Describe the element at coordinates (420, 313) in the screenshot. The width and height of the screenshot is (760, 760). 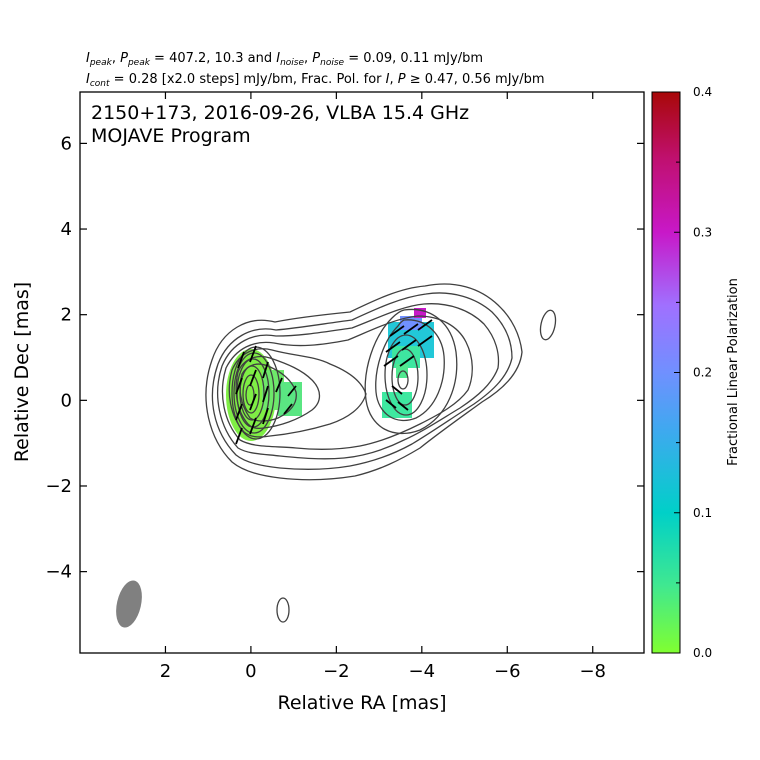
I see `pol-patch-knot-tip` at that location.